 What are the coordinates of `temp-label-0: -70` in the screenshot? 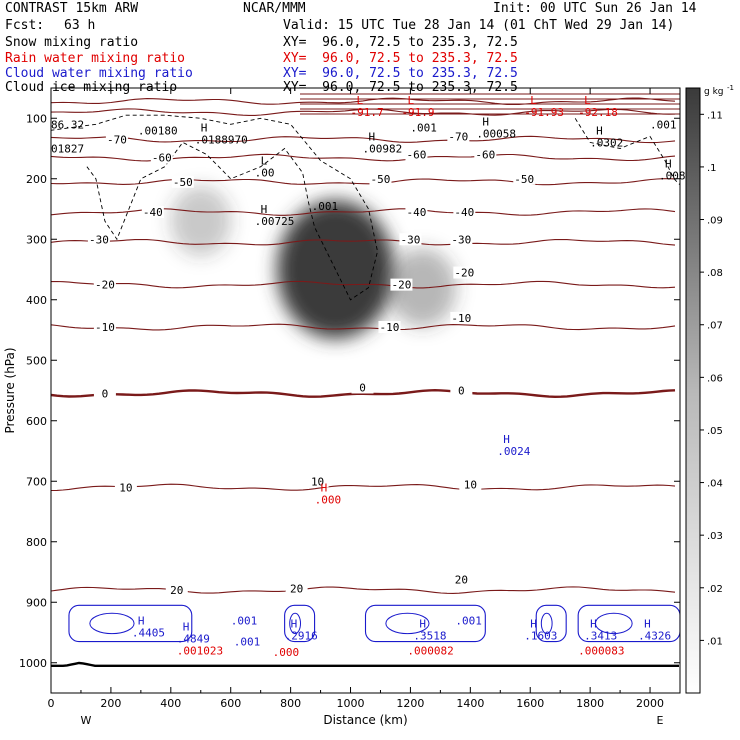 It's located at (117, 139).